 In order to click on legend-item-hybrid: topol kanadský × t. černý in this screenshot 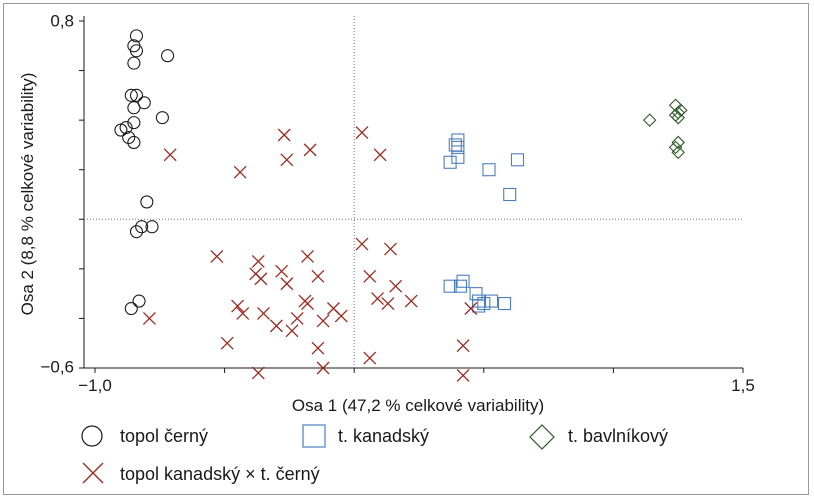, I will do `click(201, 473)`.